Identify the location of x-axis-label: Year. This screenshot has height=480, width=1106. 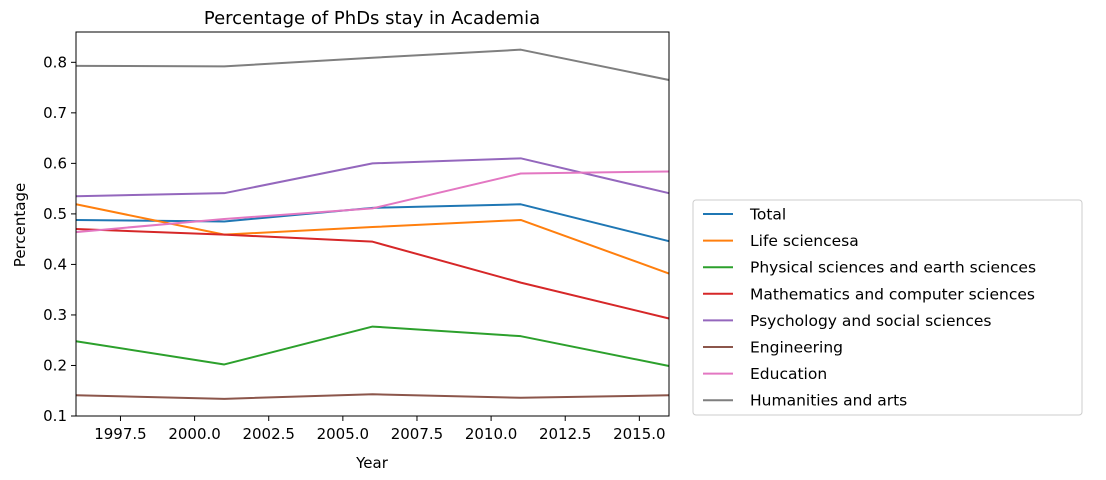
(372, 463).